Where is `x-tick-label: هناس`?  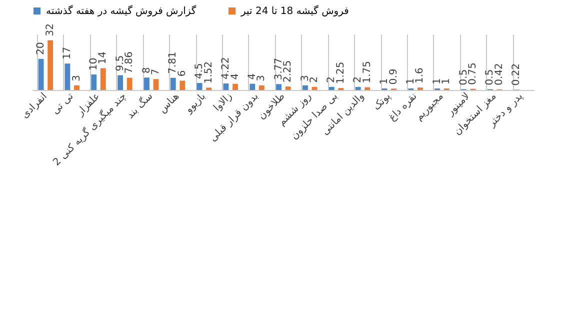 x-tick-label: هناس is located at coordinates (169, 103).